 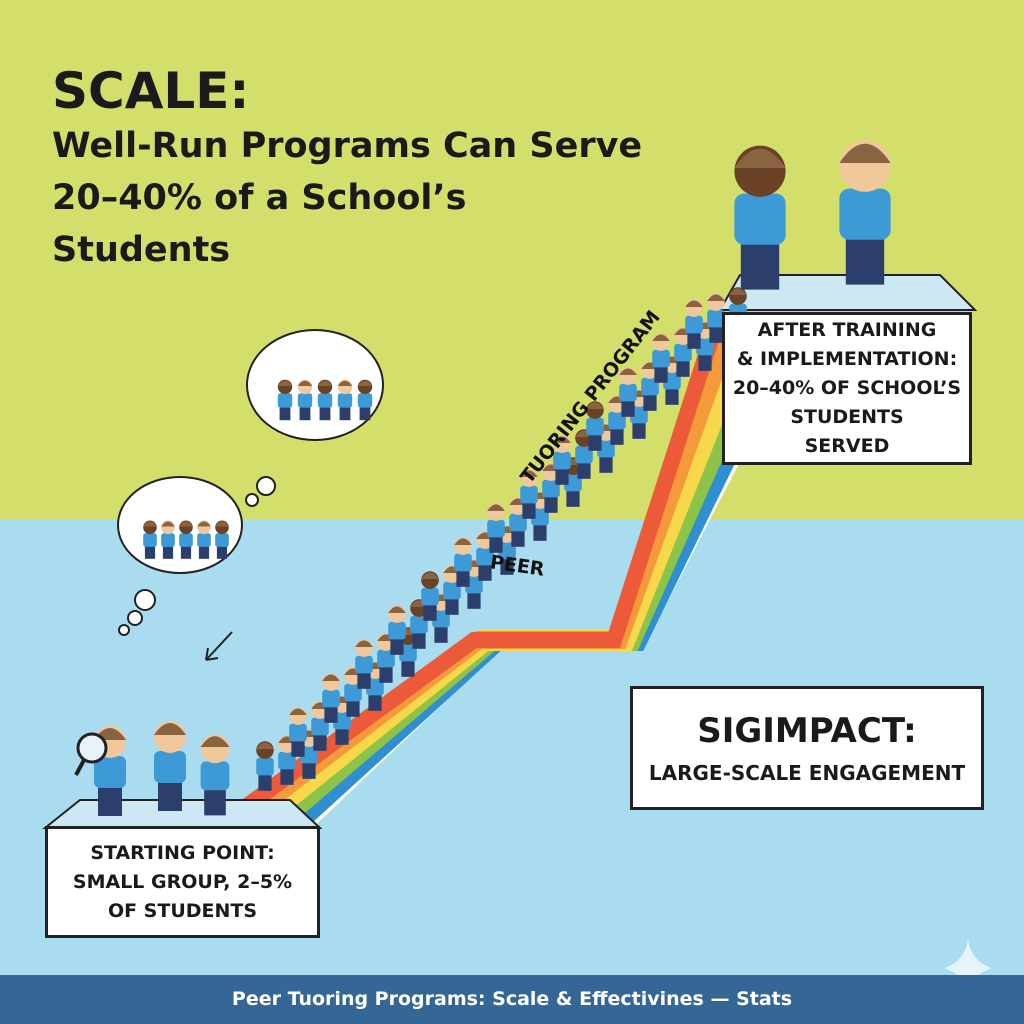 What do you see at coordinates (151, 91) in the screenshot?
I see `page-title: SCALE:` at bounding box center [151, 91].